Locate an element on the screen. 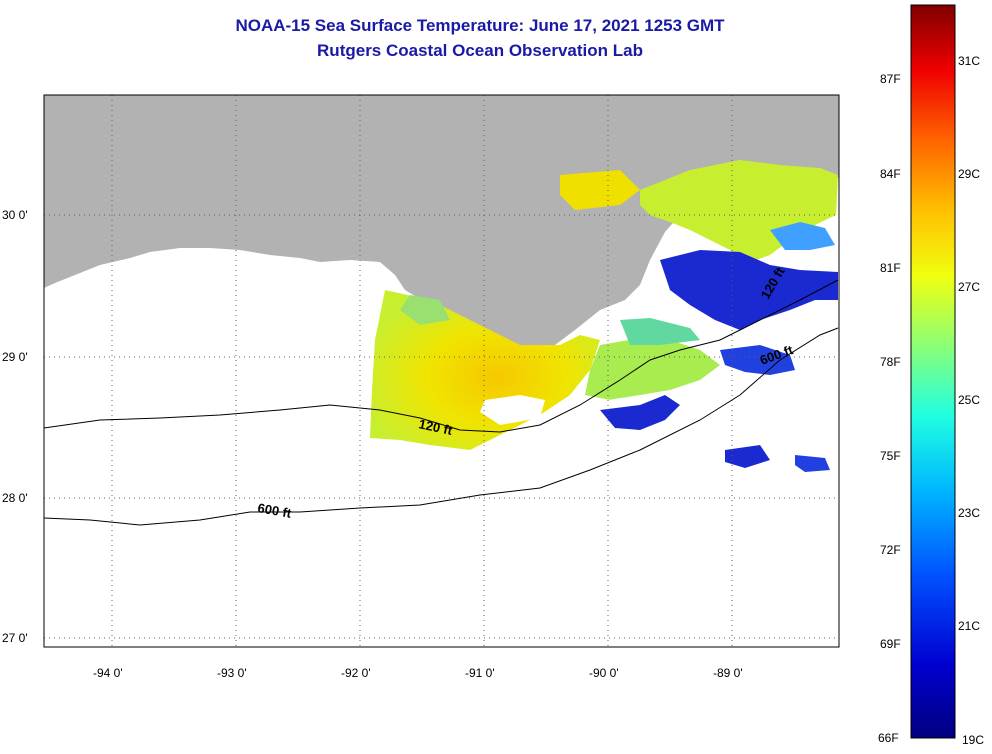  colorbar-f-label: 69F is located at coordinates (890, 644).